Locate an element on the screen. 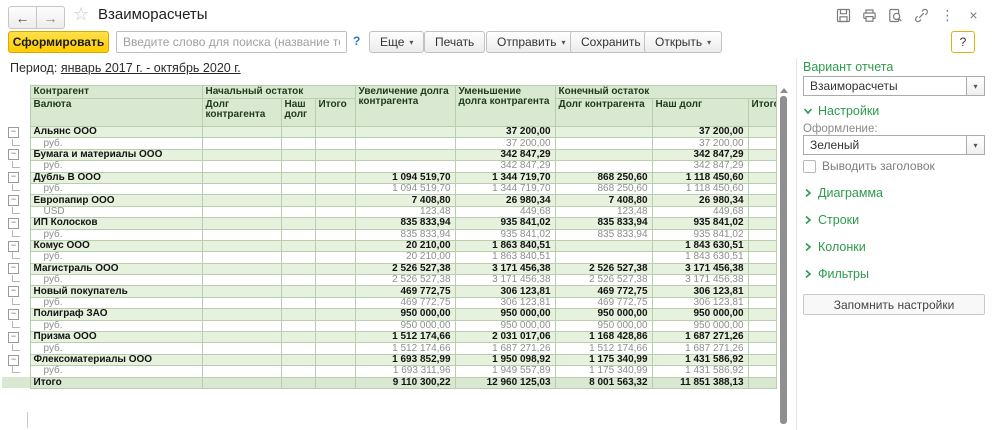 This screenshot has width=994, height=430. cell-value: 1 693 852,99 is located at coordinates (405, 360).